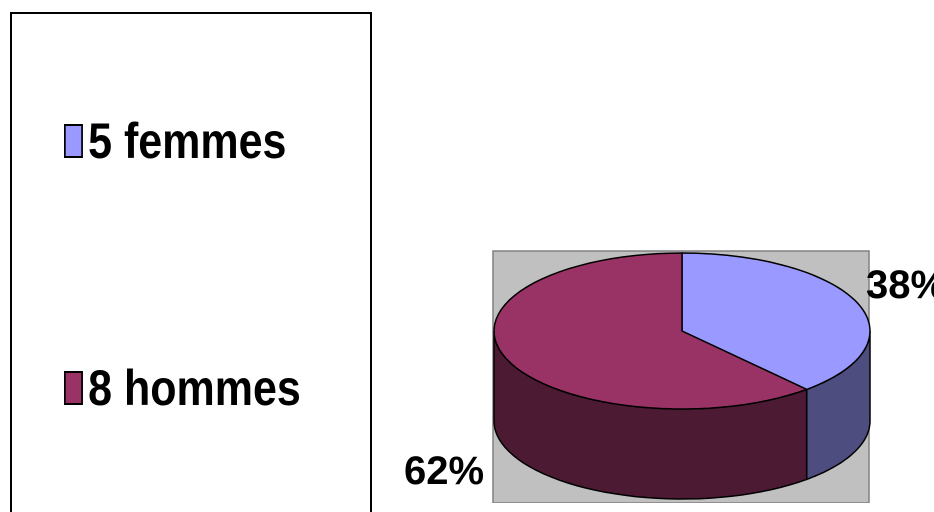 This screenshot has width=934, height=512. What do you see at coordinates (776, 321) in the screenshot?
I see `pie-slice-femmes` at bounding box center [776, 321].